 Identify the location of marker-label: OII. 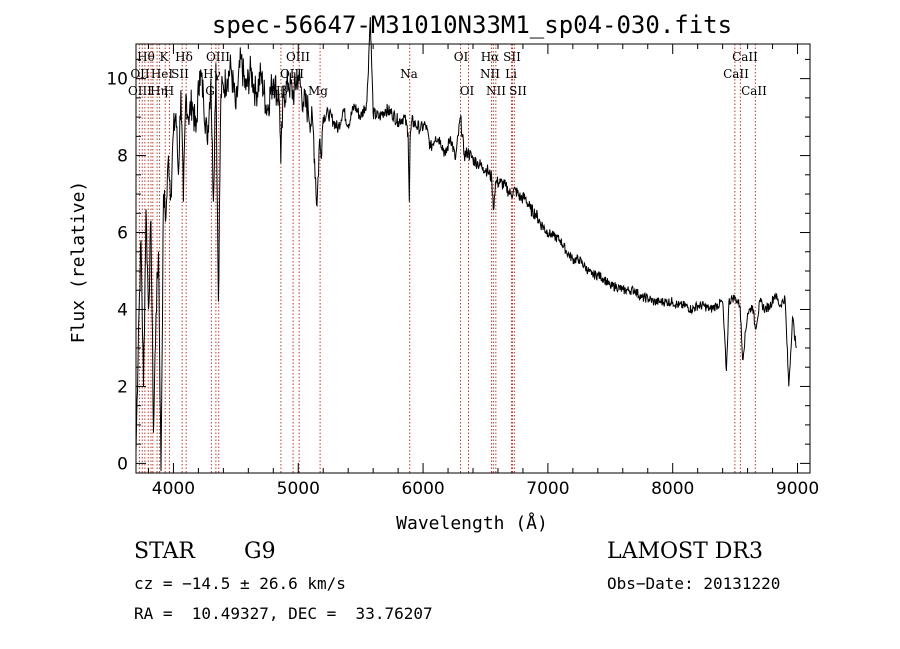
(140, 74).